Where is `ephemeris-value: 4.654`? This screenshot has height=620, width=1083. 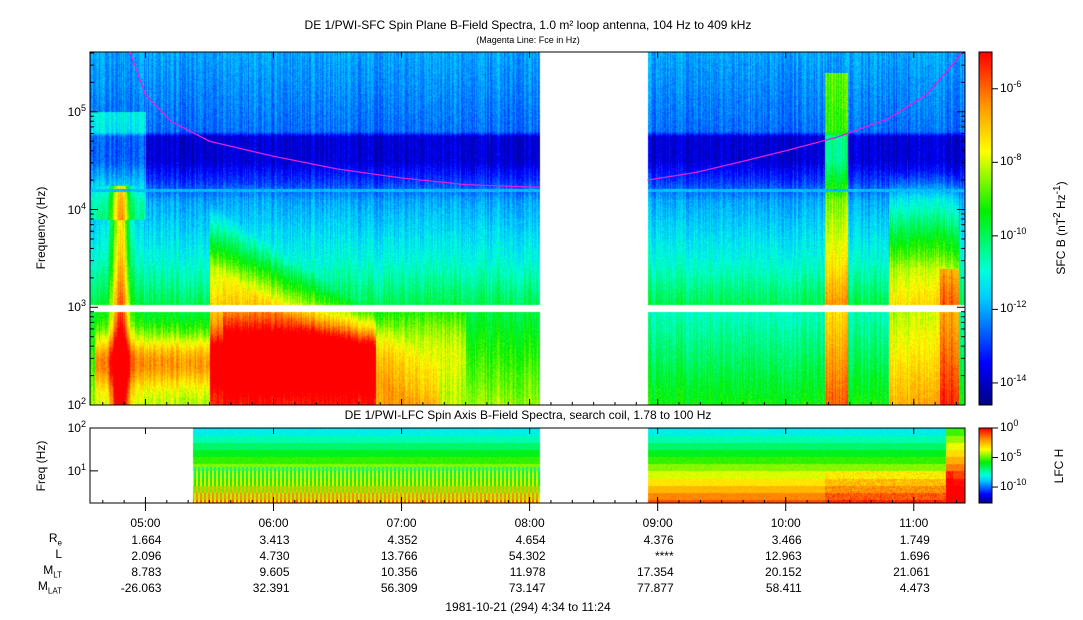 ephemeris-value: 4.654 is located at coordinates (530, 540).